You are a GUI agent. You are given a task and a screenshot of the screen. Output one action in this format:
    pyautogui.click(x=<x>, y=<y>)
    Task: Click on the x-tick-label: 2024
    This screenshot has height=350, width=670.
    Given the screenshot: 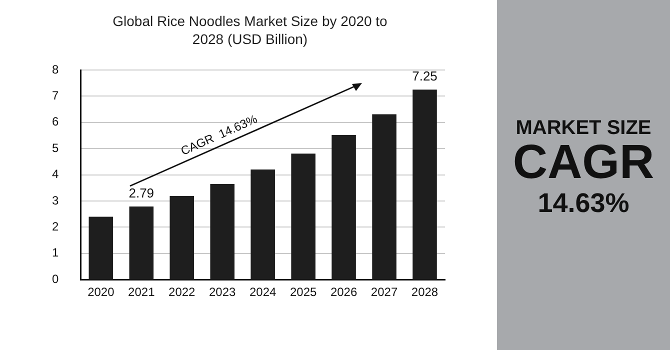 What is the action you would take?
    pyautogui.click(x=263, y=292)
    